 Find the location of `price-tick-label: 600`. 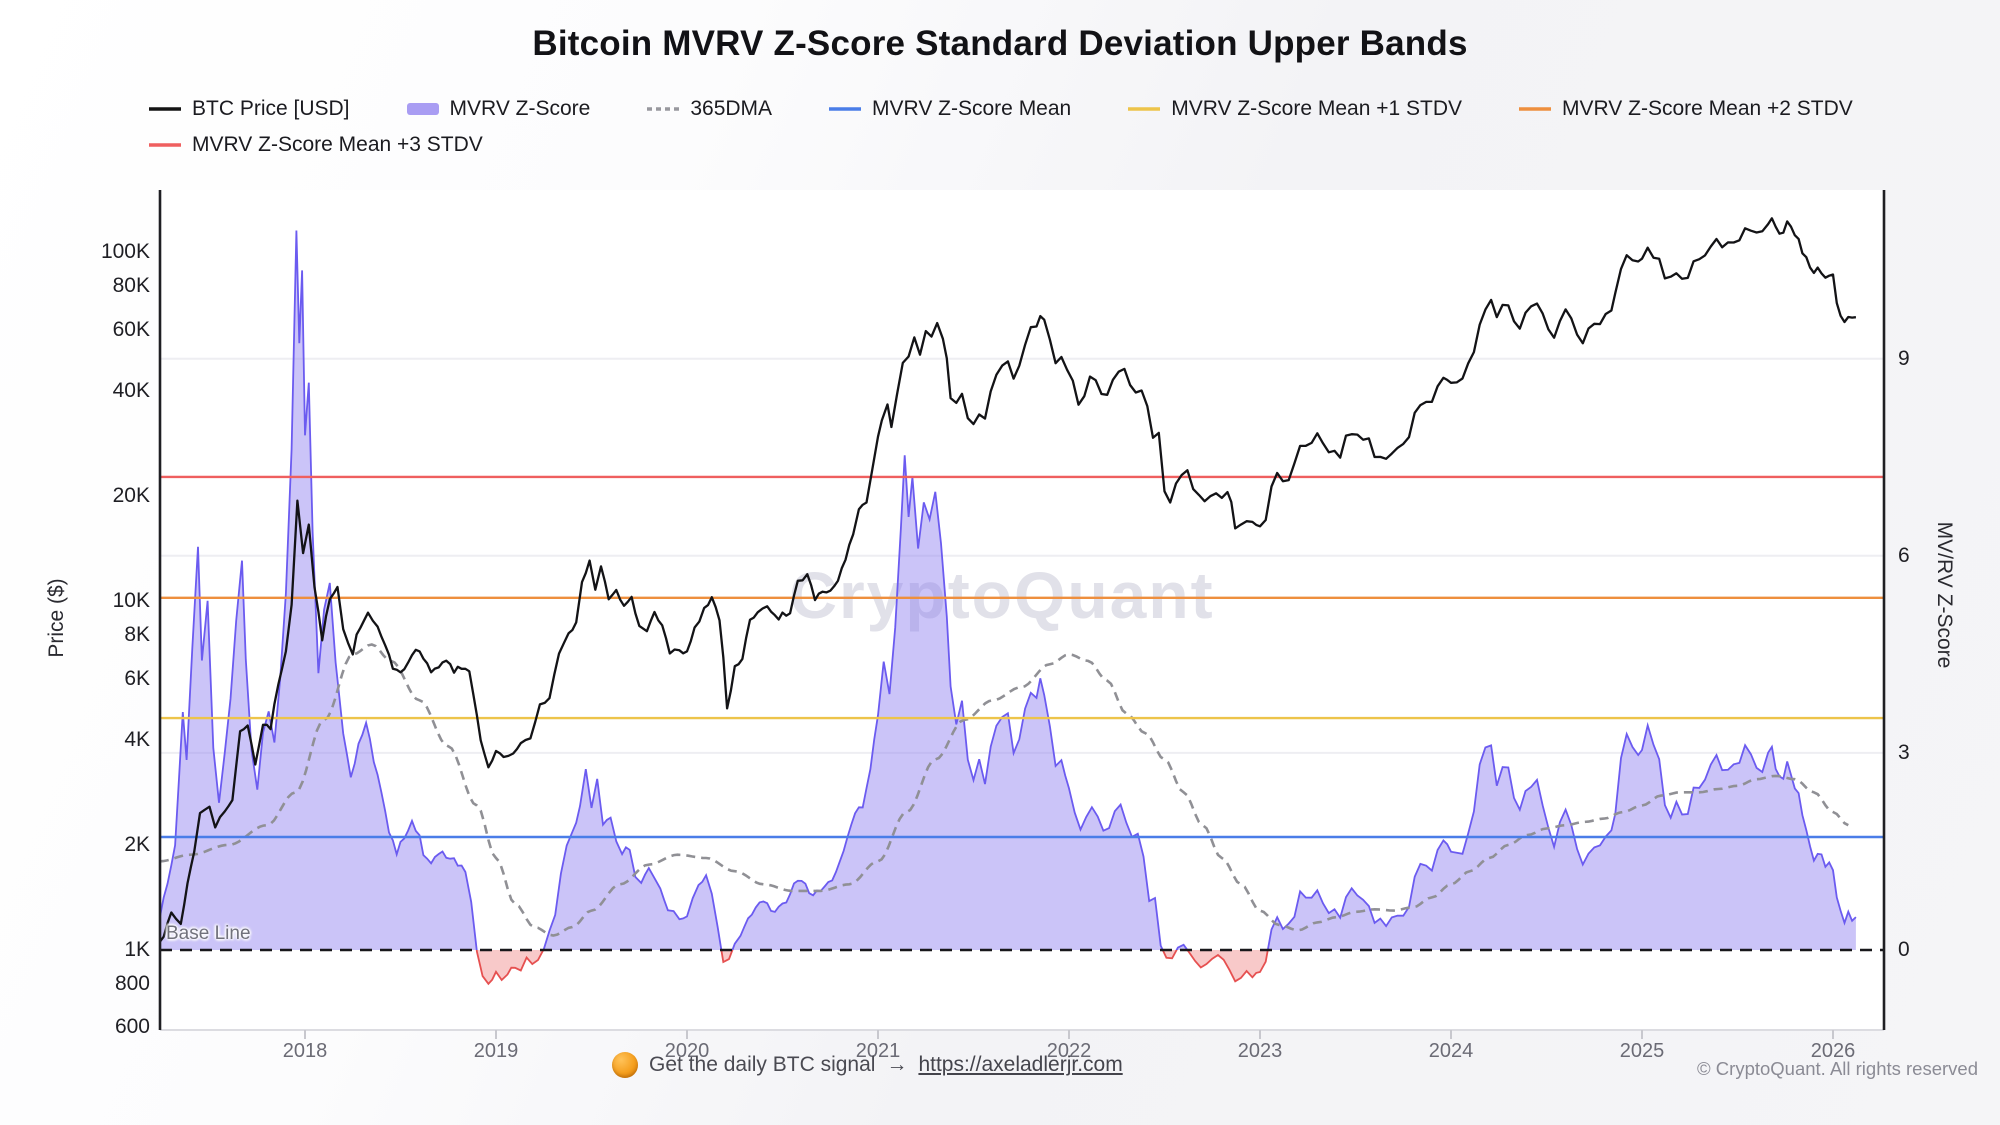

price-tick-label: 600 is located at coordinates (132, 1027).